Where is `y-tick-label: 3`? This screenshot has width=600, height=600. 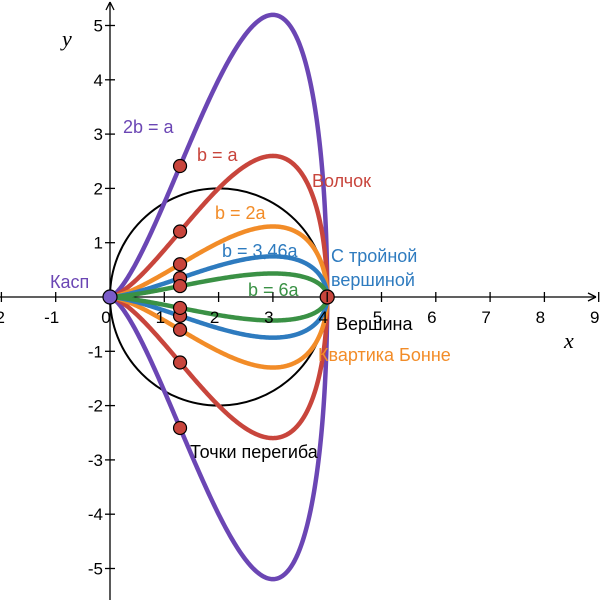 y-tick-label: 3 is located at coordinates (98, 134).